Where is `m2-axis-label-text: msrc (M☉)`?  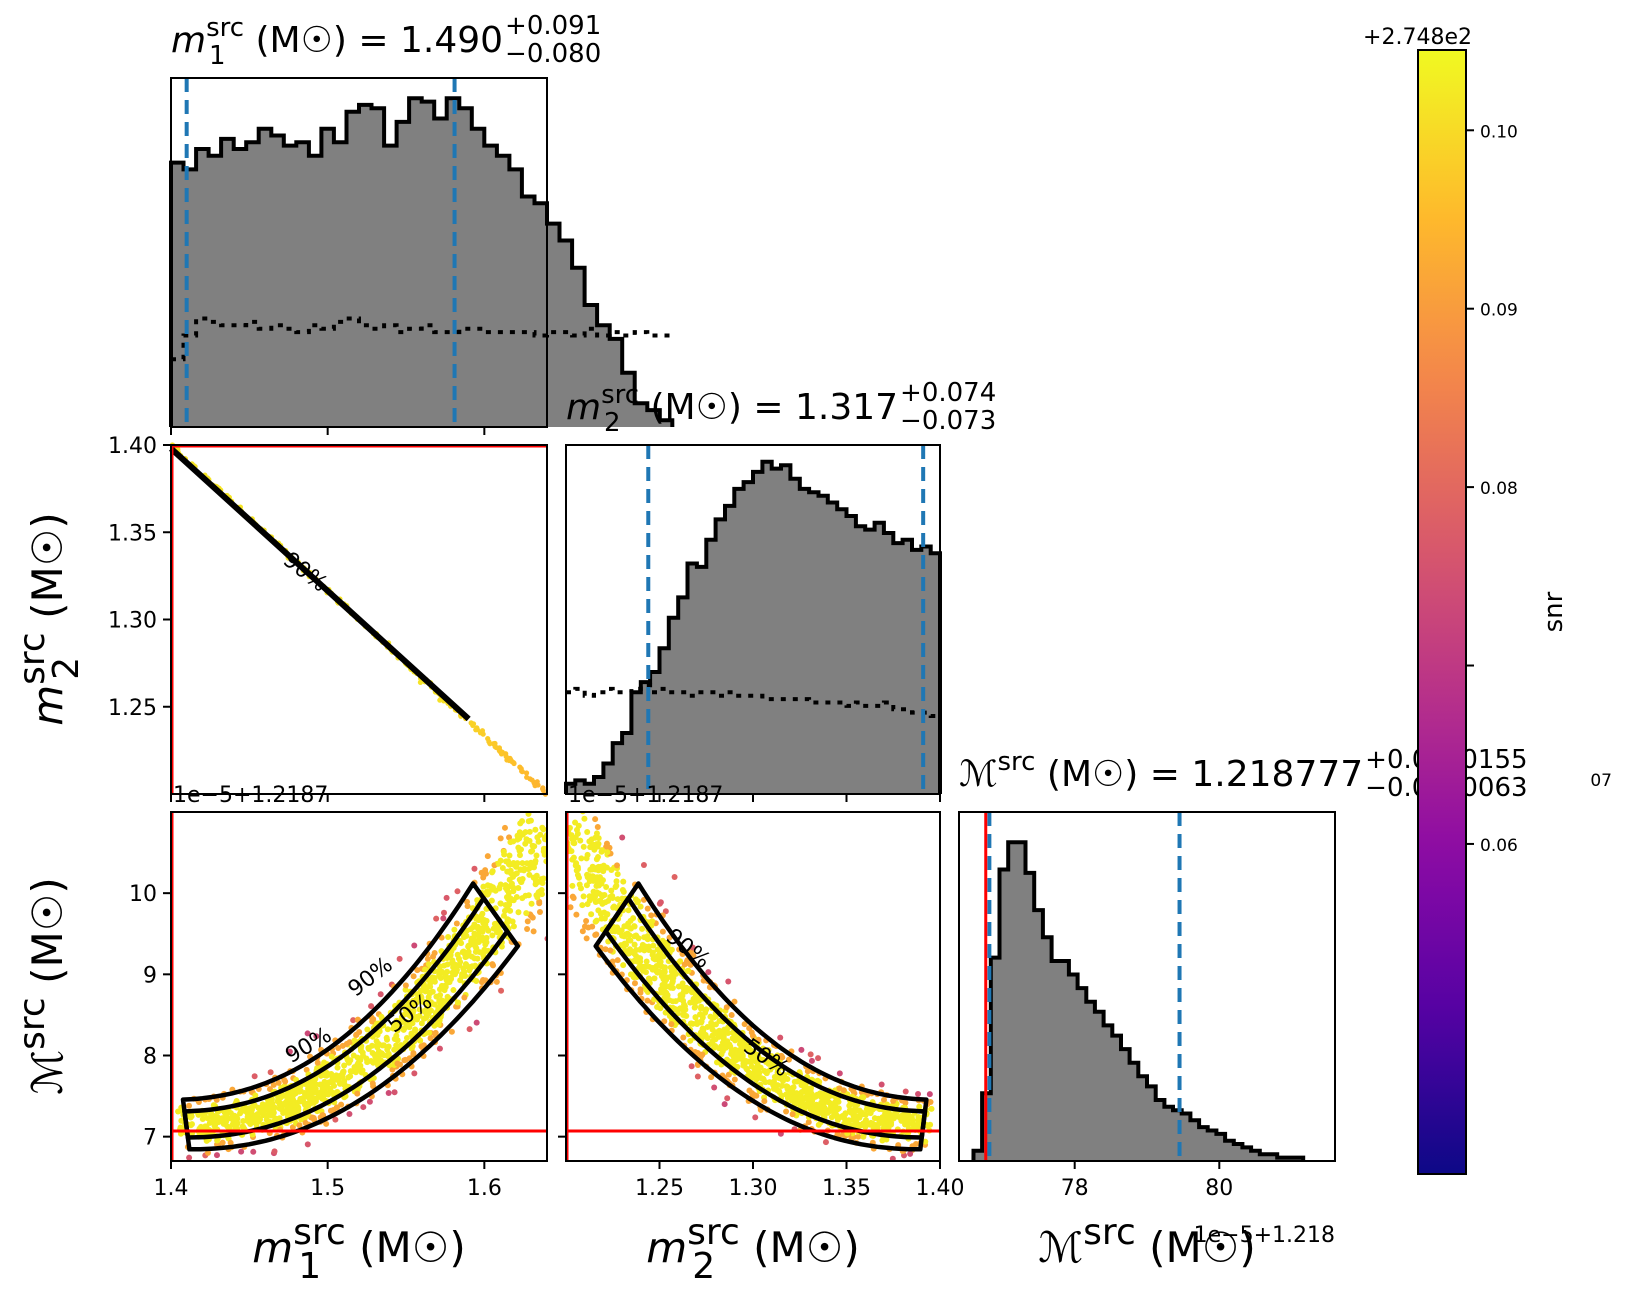
m2-axis-label-text: msrc (M☉) is located at coordinates (753, 1242).